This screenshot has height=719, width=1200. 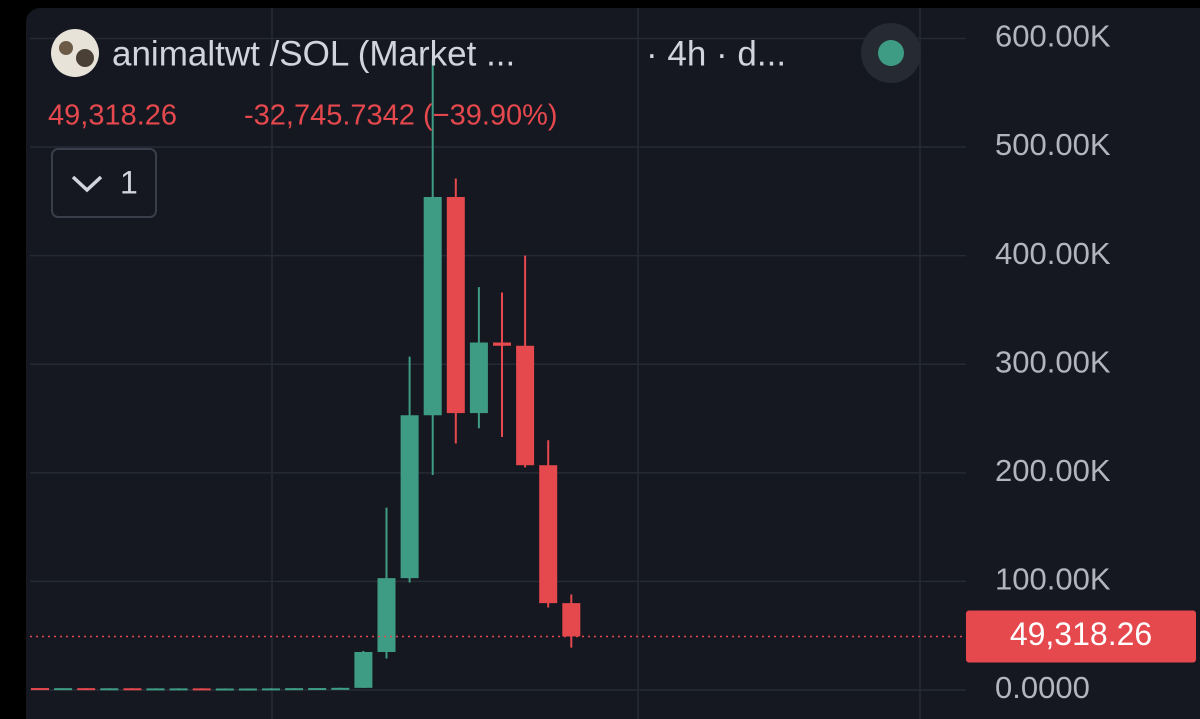 I want to click on y-tick-label: 100.00K, so click(x=1053, y=579).